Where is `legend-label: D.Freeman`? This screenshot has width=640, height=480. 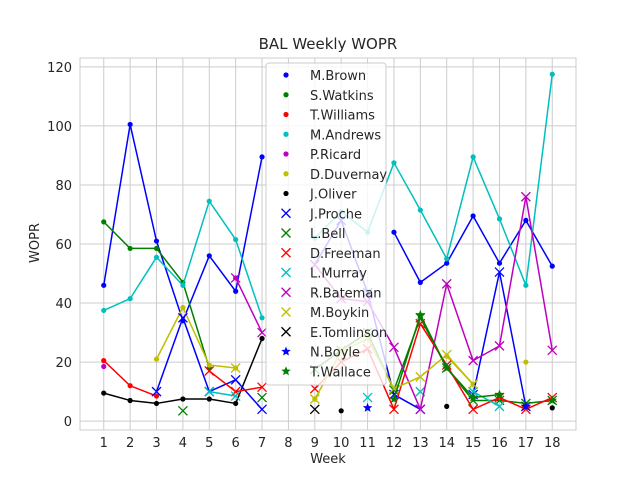
legend-label: D.Freeman is located at coordinates (345, 254).